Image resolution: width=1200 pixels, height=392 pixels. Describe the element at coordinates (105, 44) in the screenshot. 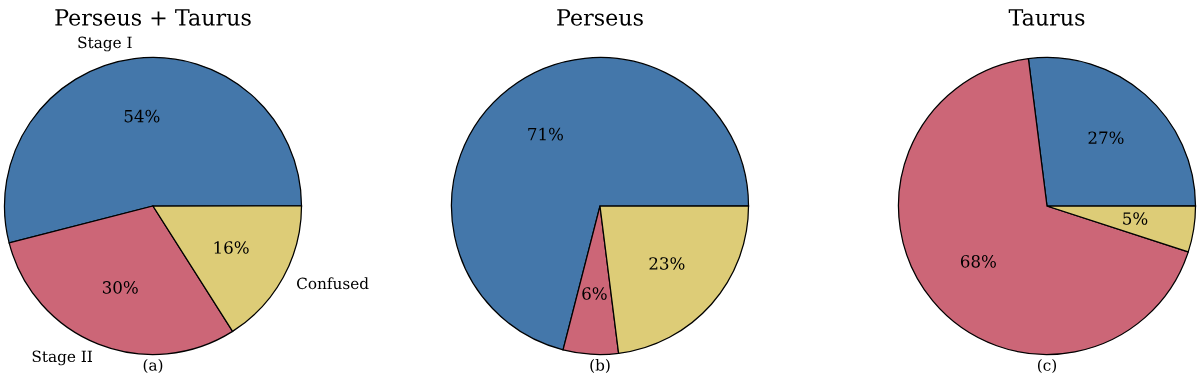

I see `slice-label: Stage I` at that location.